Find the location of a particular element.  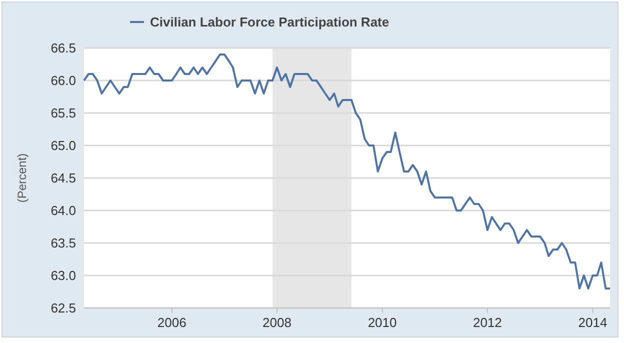

y-tick-label: 66.5 is located at coordinates (63, 48).